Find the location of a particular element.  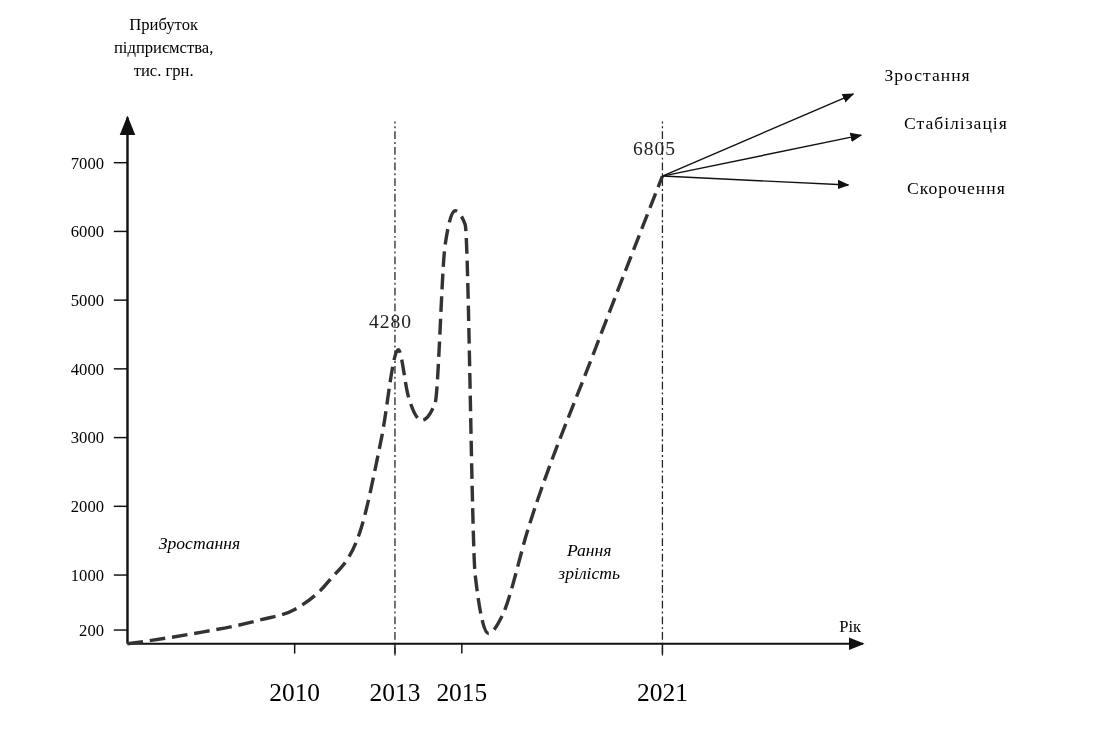

x-tick-label: 2021 is located at coordinates (662, 692).